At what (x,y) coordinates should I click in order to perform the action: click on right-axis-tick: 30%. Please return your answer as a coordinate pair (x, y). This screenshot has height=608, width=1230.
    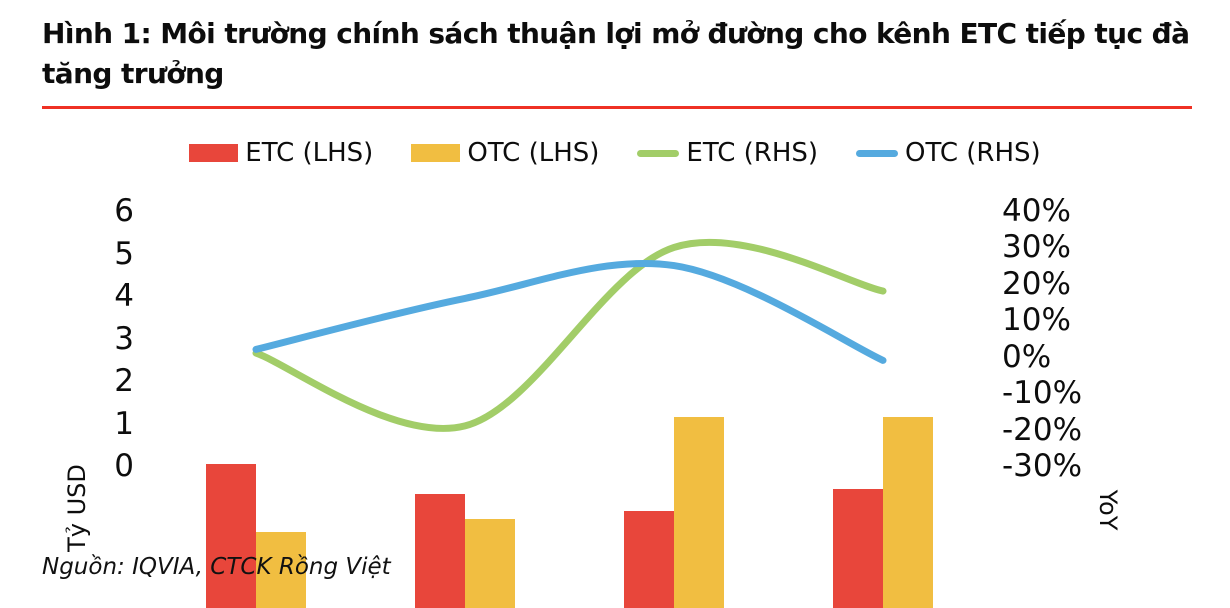
    Looking at the image, I should click on (1036, 247).